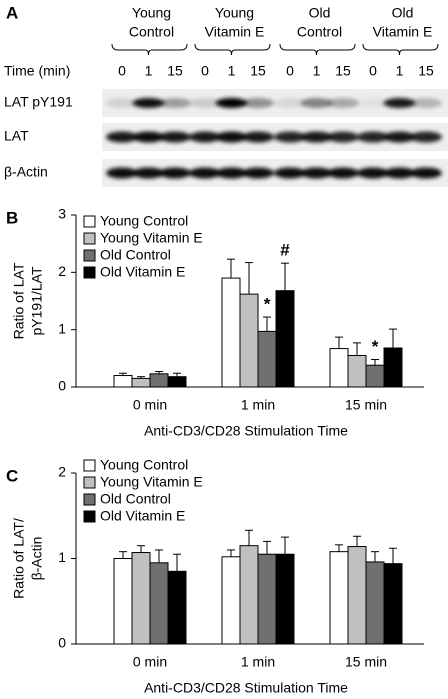 This screenshot has height=699, width=448. What do you see at coordinates (246, 688) in the screenshot?
I see `x-axis-label: Anti-CD3/CD28 Stimulation Time` at bounding box center [246, 688].